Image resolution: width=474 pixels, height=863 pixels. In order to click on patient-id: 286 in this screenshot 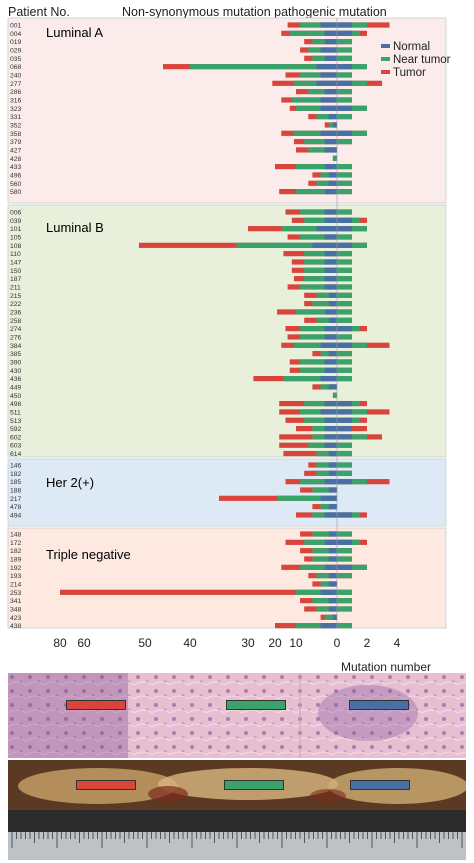, I will do `click(16, 92)`.